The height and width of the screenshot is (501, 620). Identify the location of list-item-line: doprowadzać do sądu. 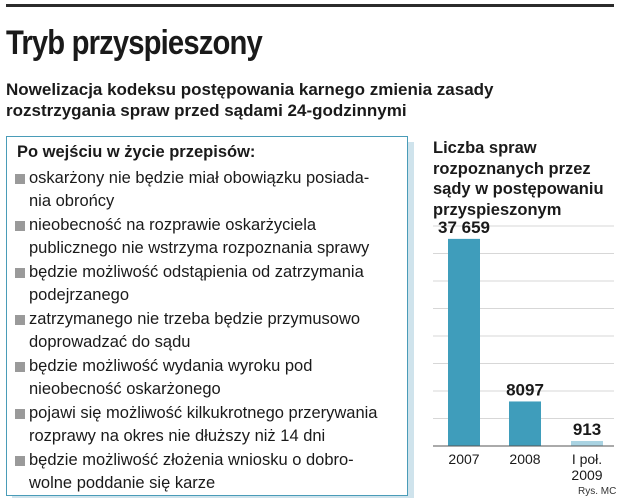
(110, 342).